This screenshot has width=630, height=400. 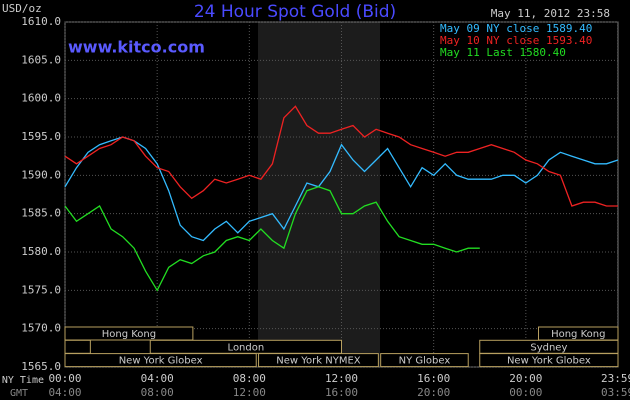 What do you see at coordinates (41, 98) in the screenshot?
I see `y-tick-label: 1600.0` at bounding box center [41, 98].